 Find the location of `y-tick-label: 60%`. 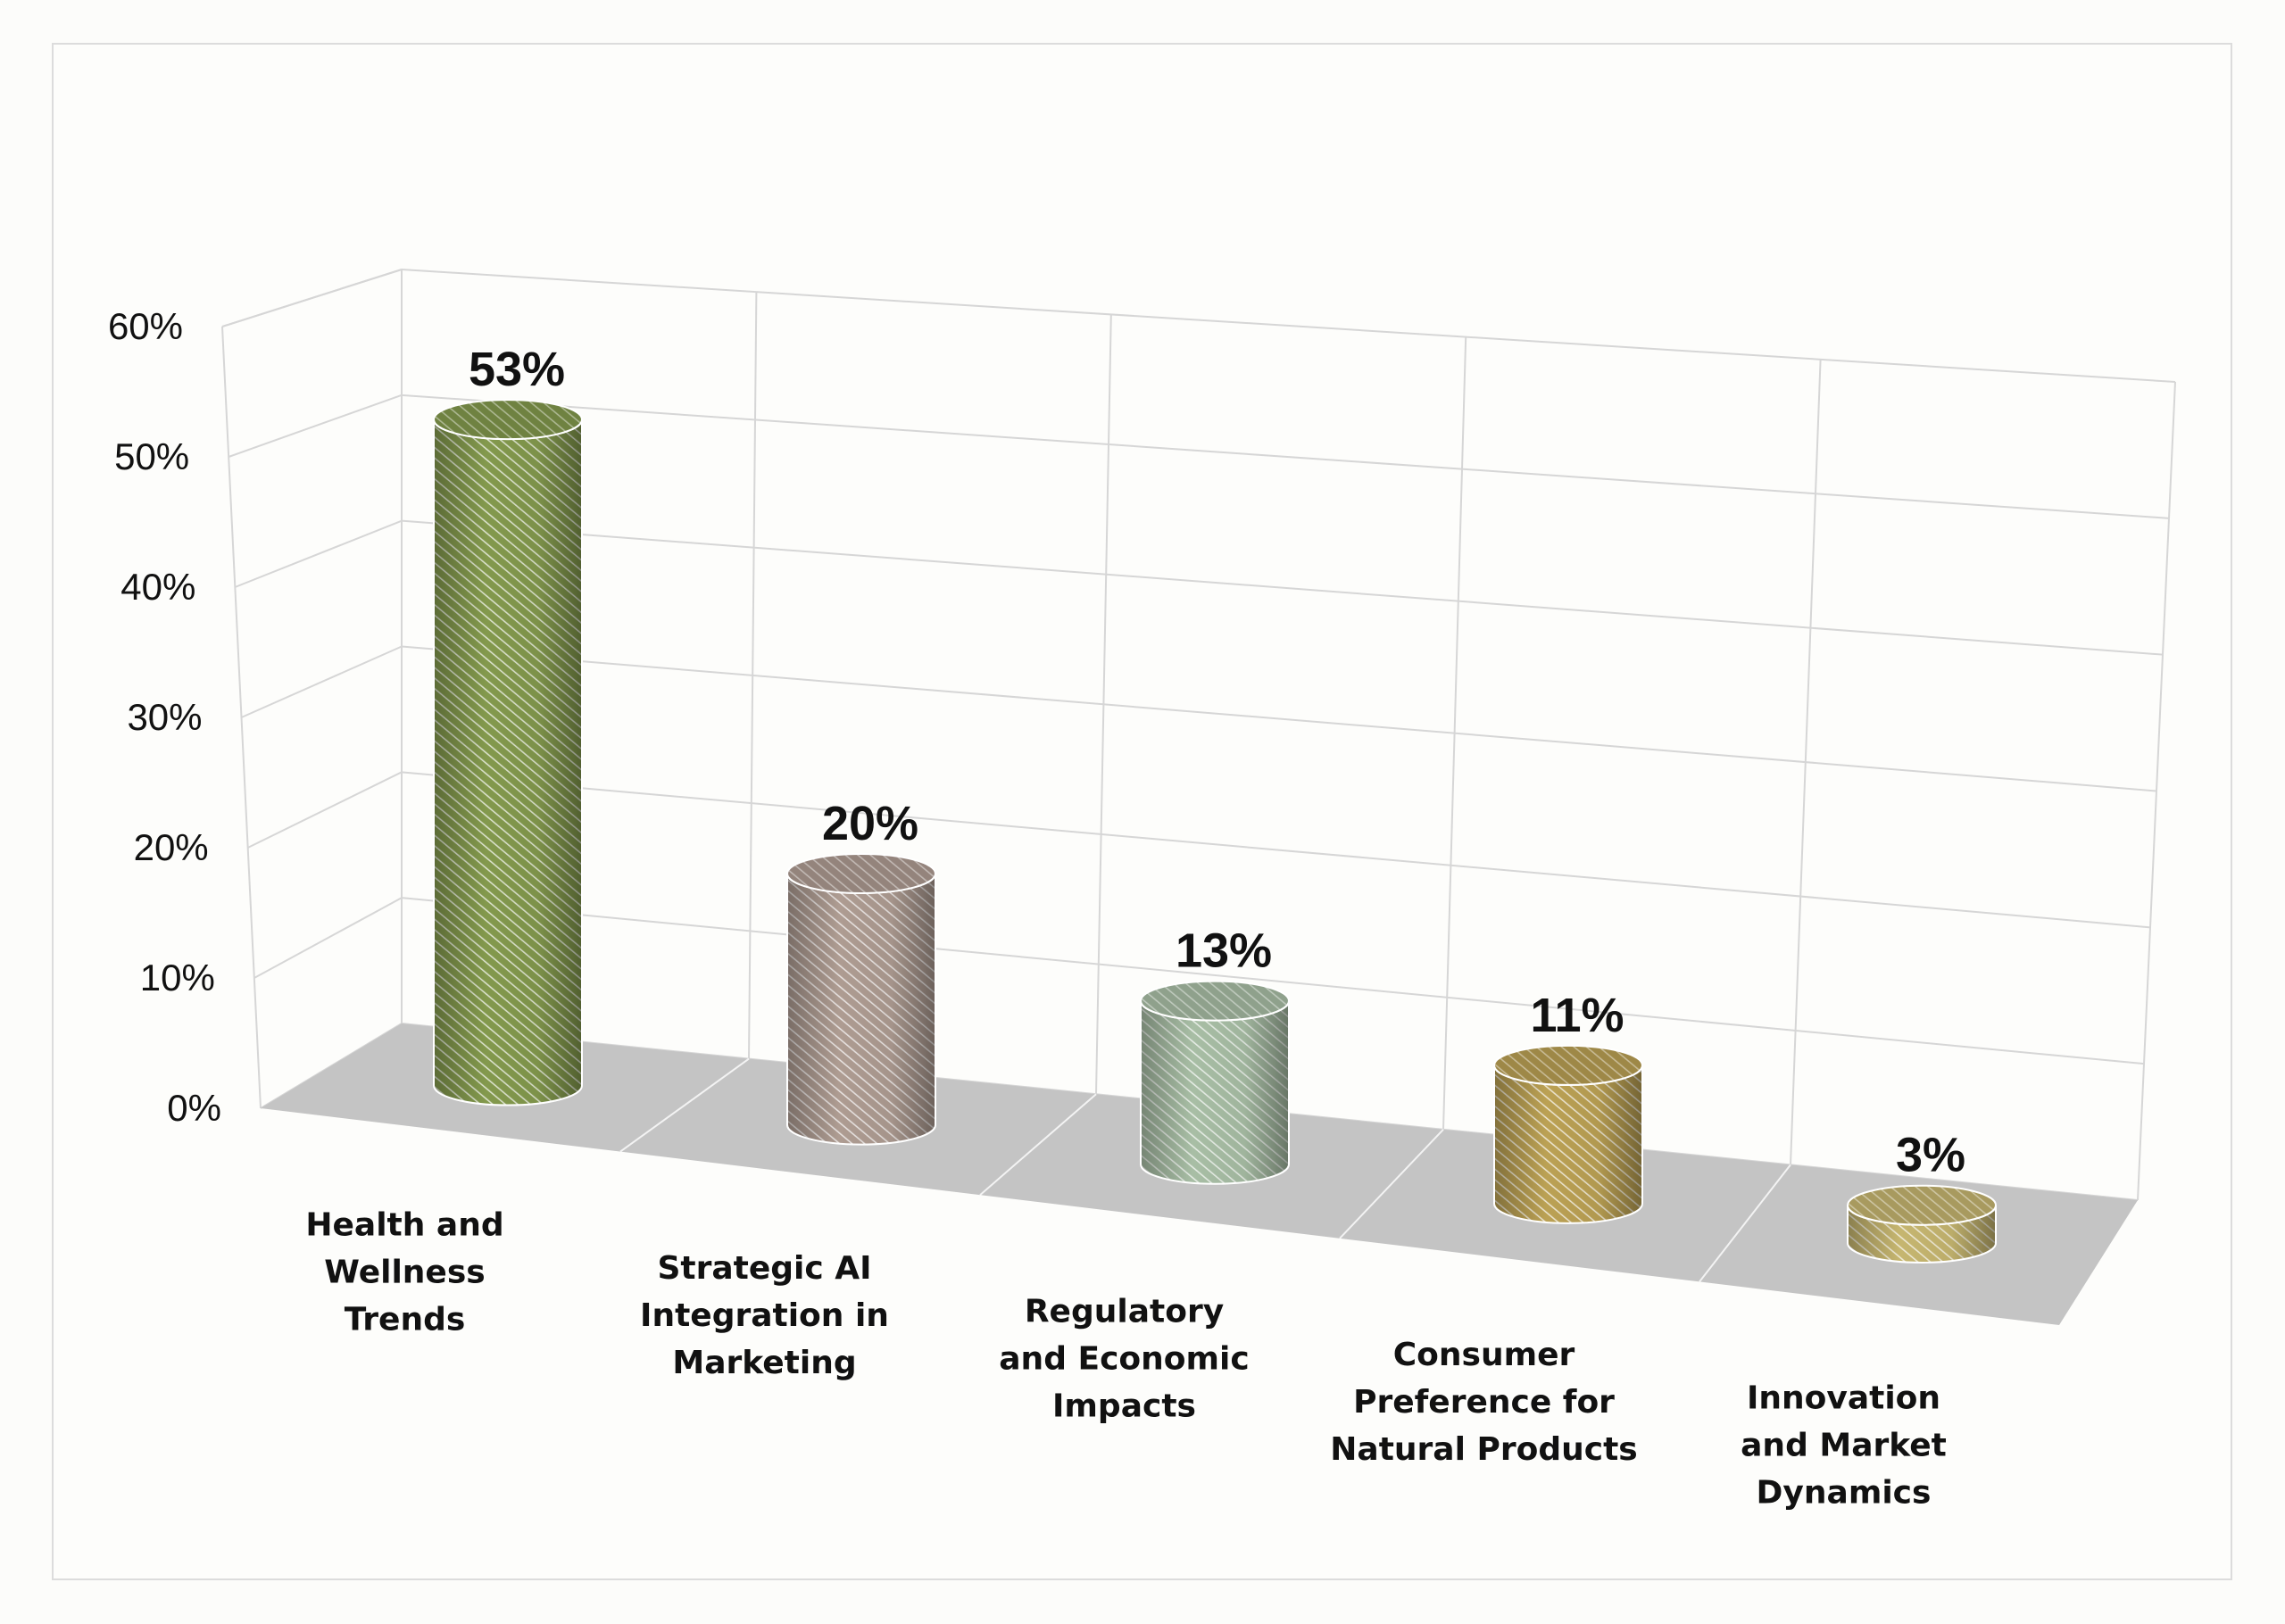

y-tick-label: 60% is located at coordinates (145, 326).